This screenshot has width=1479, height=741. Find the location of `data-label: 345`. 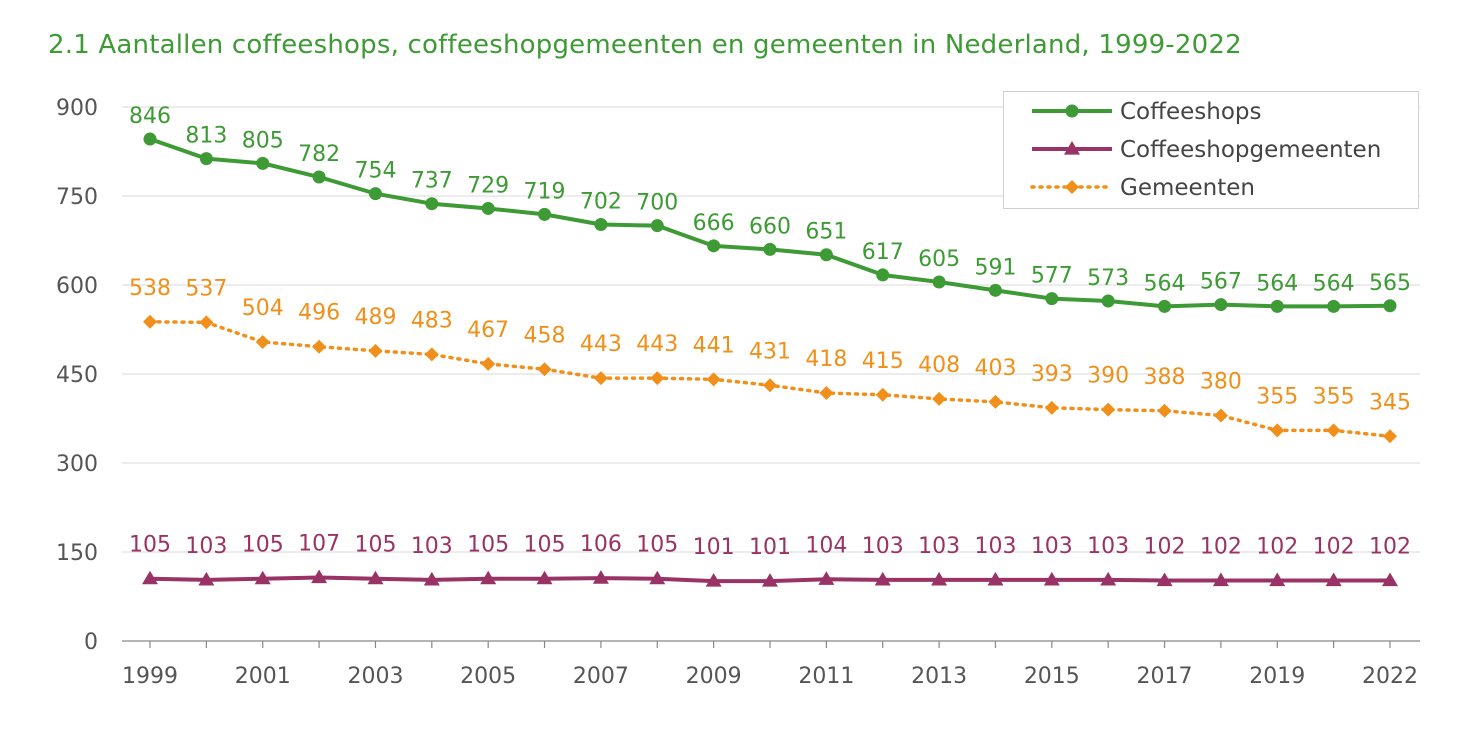

data-label: 345 is located at coordinates (1390, 402).